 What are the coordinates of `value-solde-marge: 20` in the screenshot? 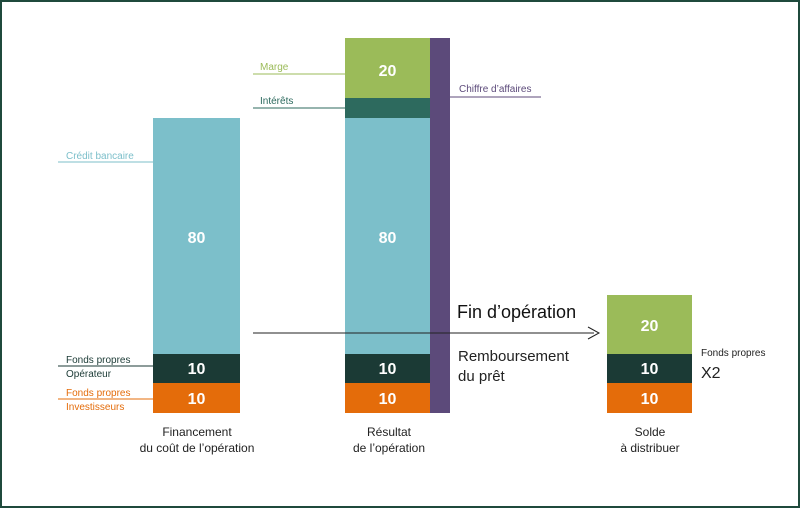 It's located at (650, 326).